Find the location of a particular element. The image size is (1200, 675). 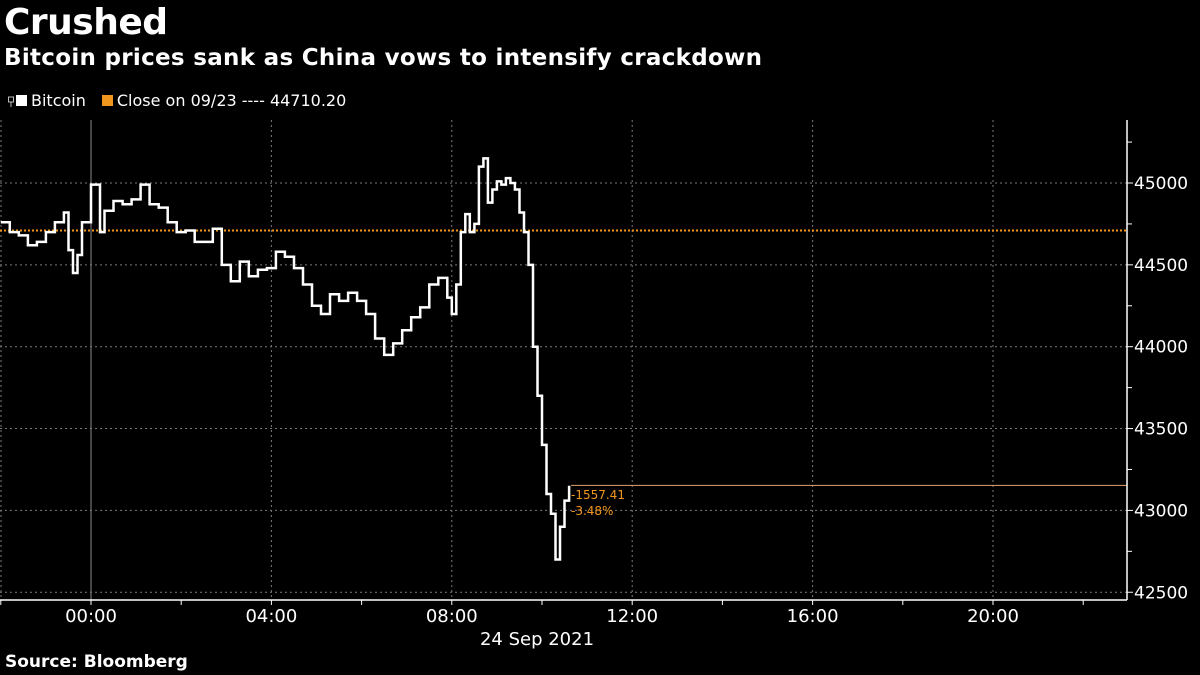

legend-label-bitcoin: Bitcoin is located at coordinates (58, 100).